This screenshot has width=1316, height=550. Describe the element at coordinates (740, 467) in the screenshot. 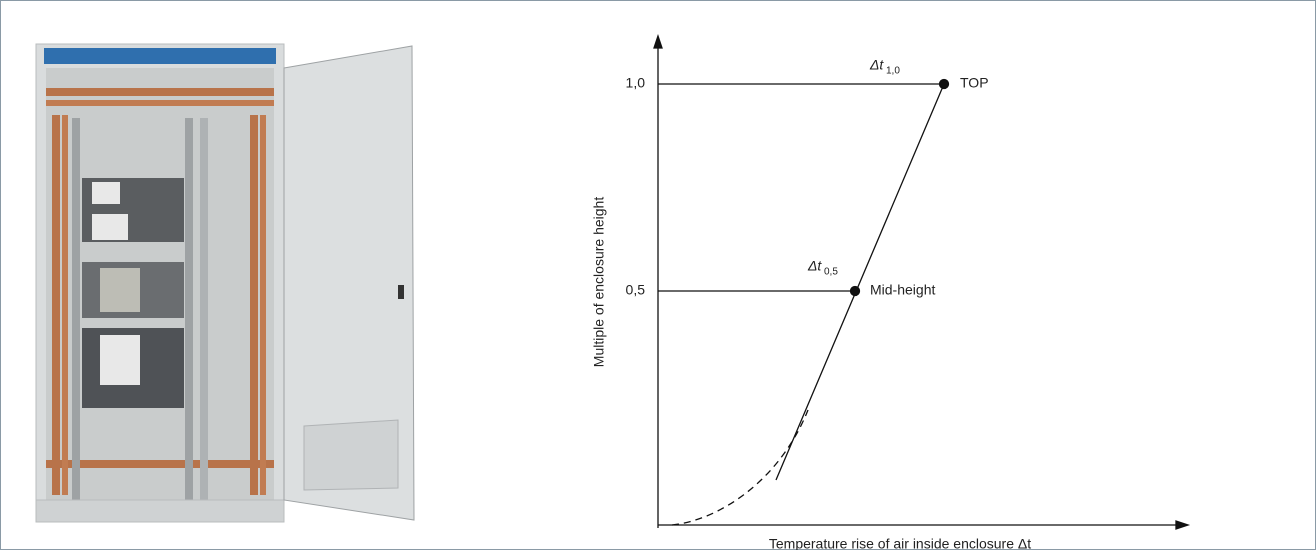

I see `actual-curve` at that location.